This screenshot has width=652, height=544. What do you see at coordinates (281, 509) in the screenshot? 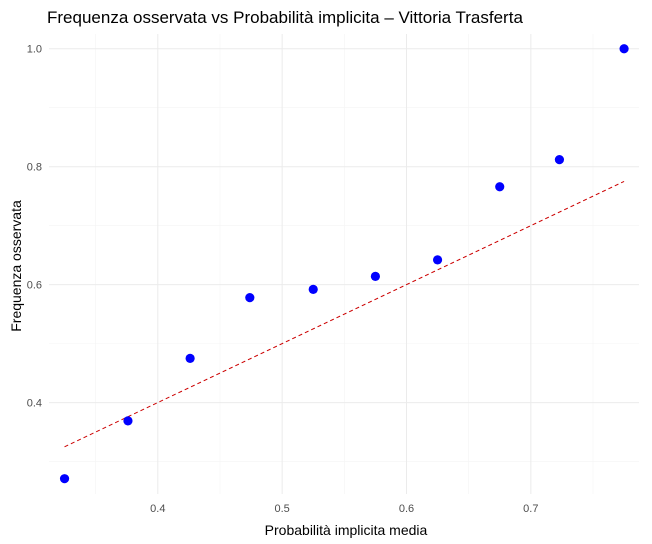
I see `x-tick-label-1: 0.5` at bounding box center [281, 509].